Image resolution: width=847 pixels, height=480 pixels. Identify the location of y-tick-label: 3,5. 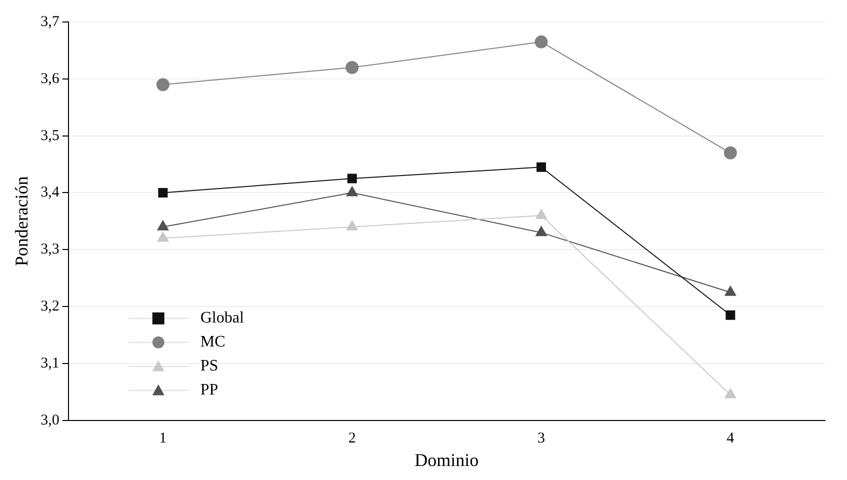
(50, 136).